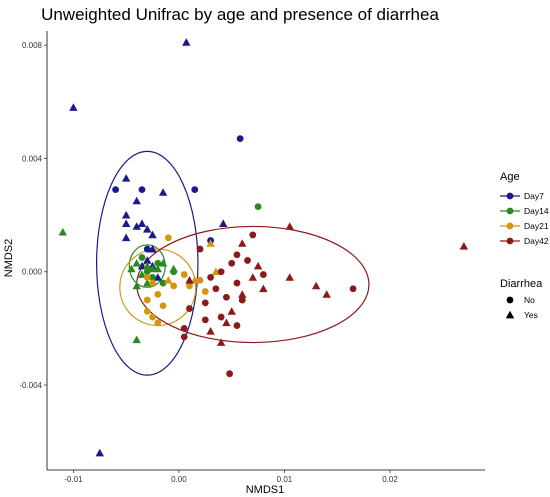 The height and width of the screenshot is (497, 550). What do you see at coordinates (510, 177) in the screenshot?
I see `legend-age-title: Age` at bounding box center [510, 177].